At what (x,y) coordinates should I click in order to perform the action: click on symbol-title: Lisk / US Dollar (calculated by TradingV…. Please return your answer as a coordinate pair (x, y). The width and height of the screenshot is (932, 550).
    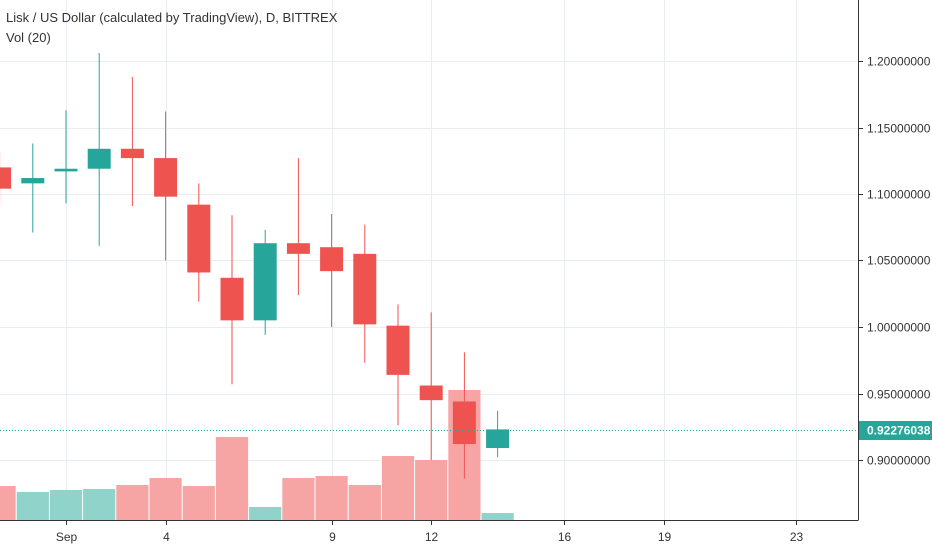
    Looking at the image, I should click on (172, 17).